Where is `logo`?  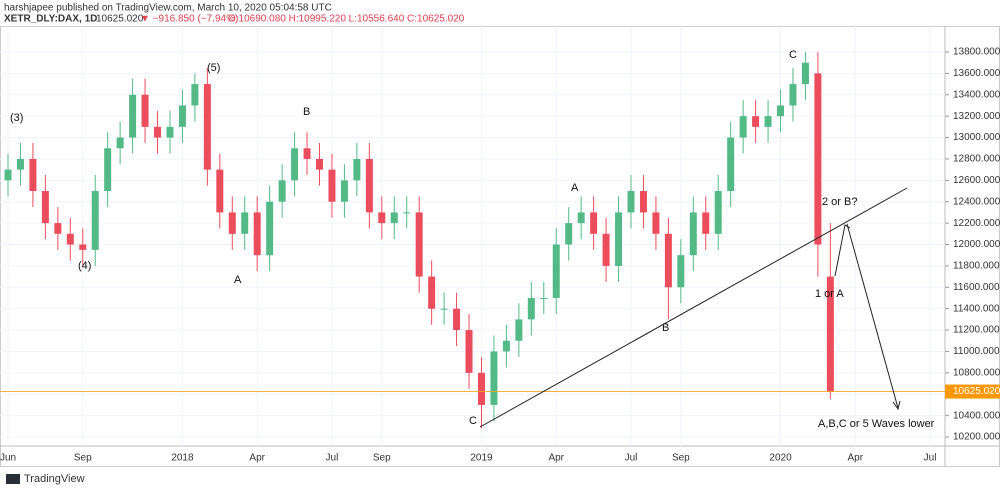 logo is located at coordinates (13, 479).